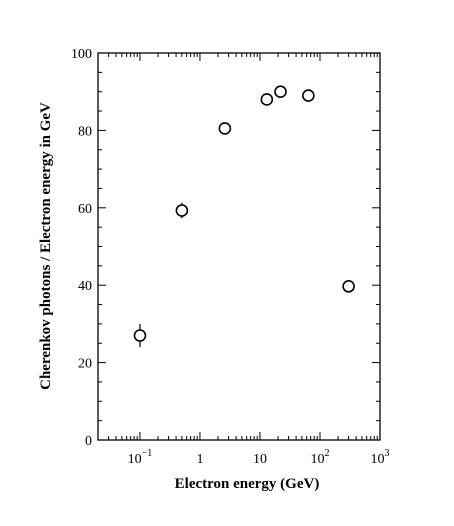 This screenshot has width=454, height=526. Describe the element at coordinates (199, 459) in the screenshot. I see `x-tick-label: 1` at that location.